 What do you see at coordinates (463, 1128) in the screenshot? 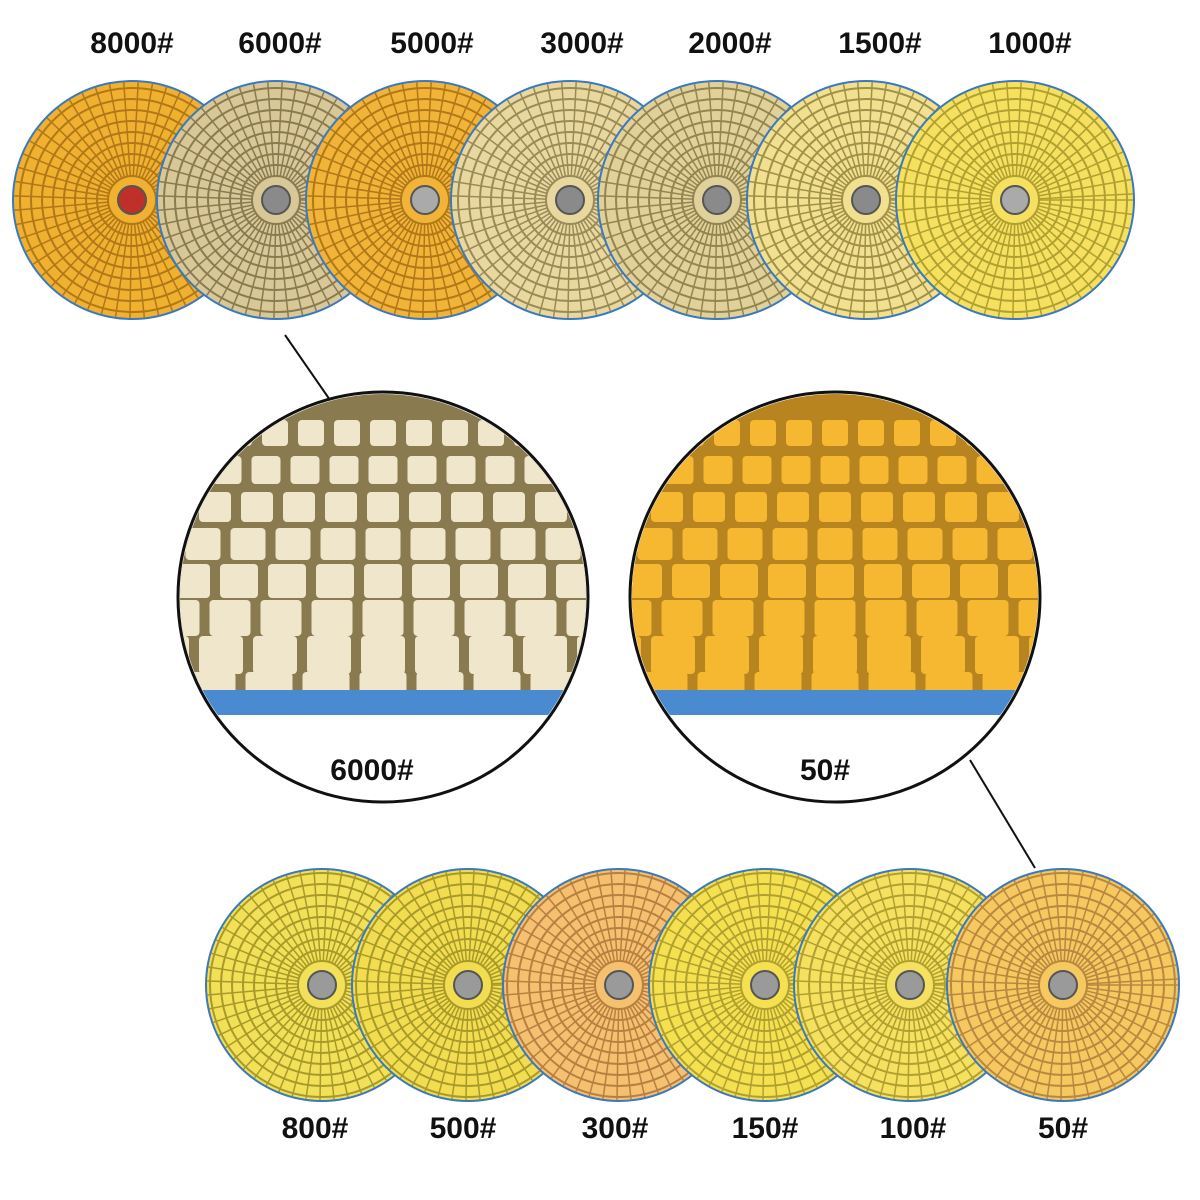
I see `grit-label: 500#` at bounding box center [463, 1128].